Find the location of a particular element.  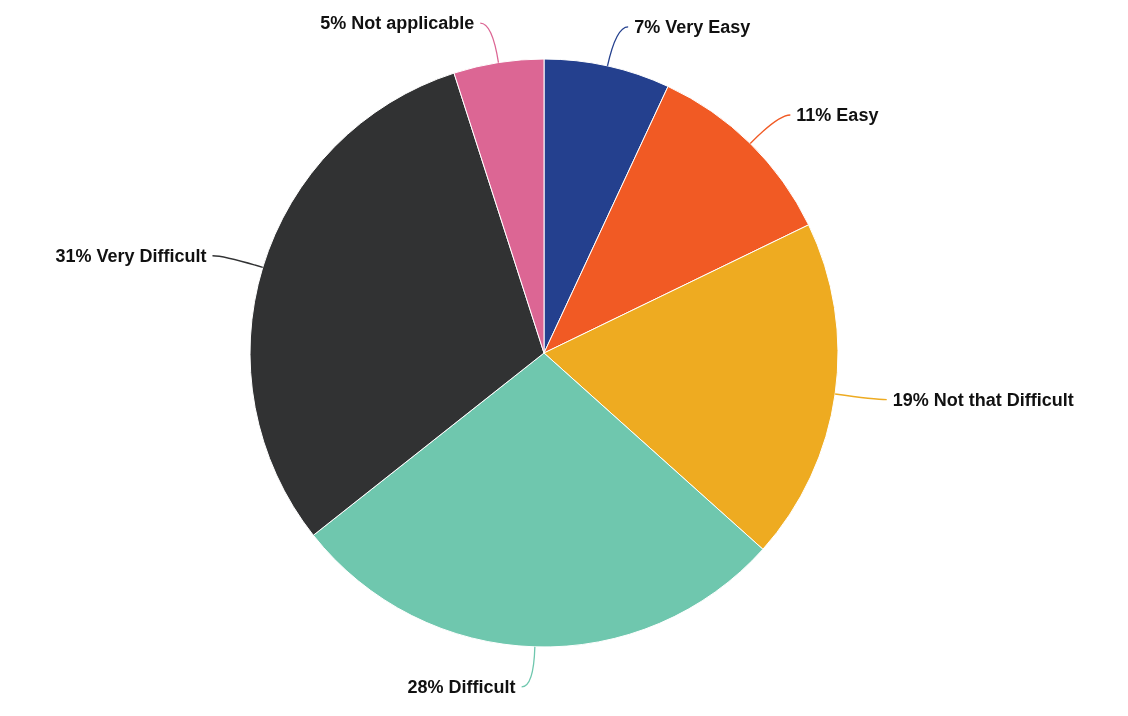

slice-label: 7% Very Easy is located at coordinates (692, 27).